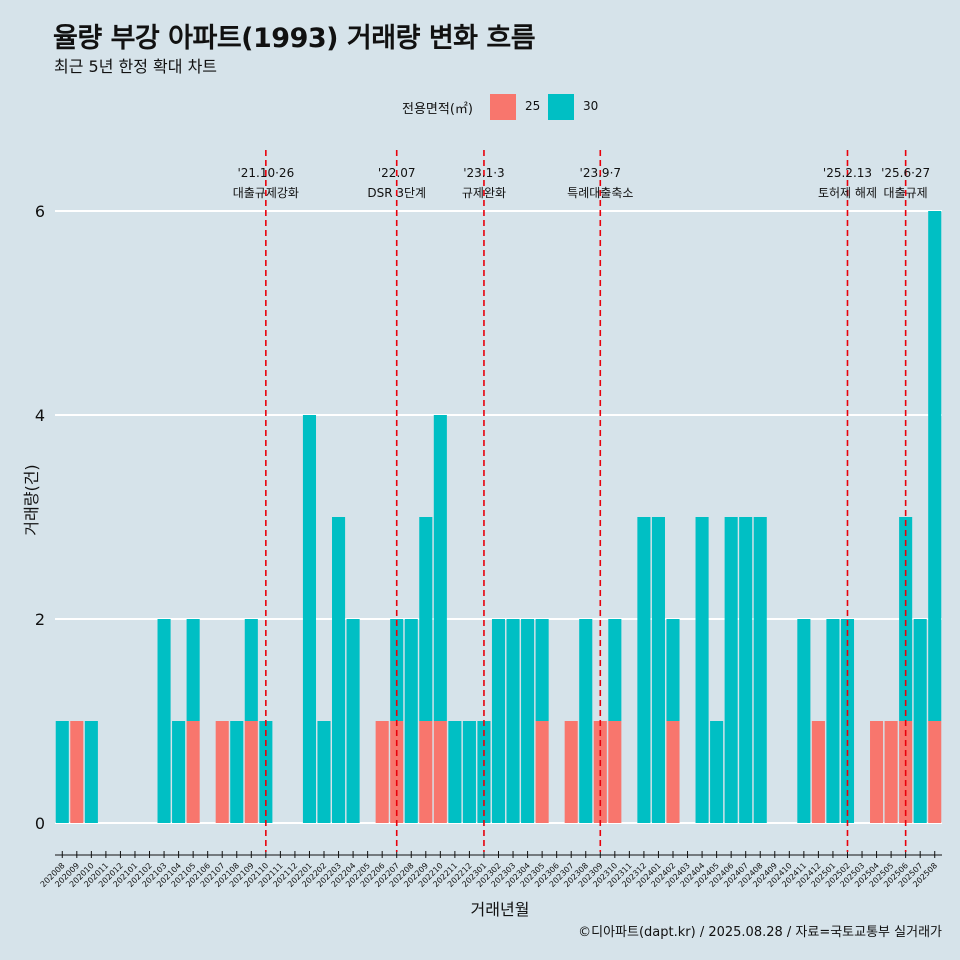 This screenshot has height=960, width=960. I want to click on y-axis-label: 거래량(건), so click(31, 500).